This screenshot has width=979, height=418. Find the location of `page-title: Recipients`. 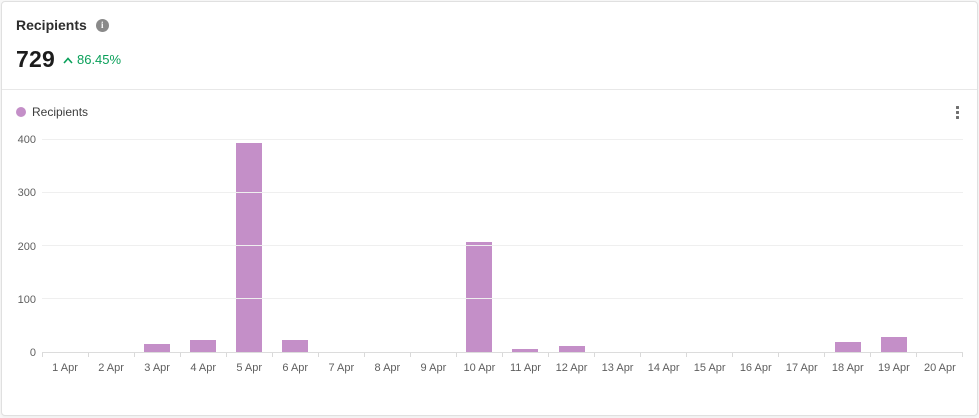

page-title: Recipients is located at coordinates (51, 25).